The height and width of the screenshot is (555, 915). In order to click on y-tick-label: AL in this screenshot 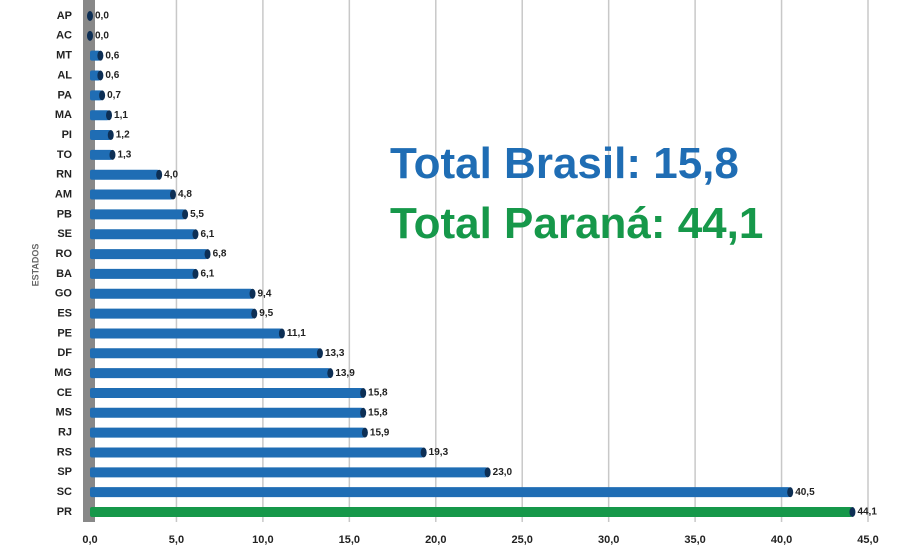, I will do `click(64, 75)`.